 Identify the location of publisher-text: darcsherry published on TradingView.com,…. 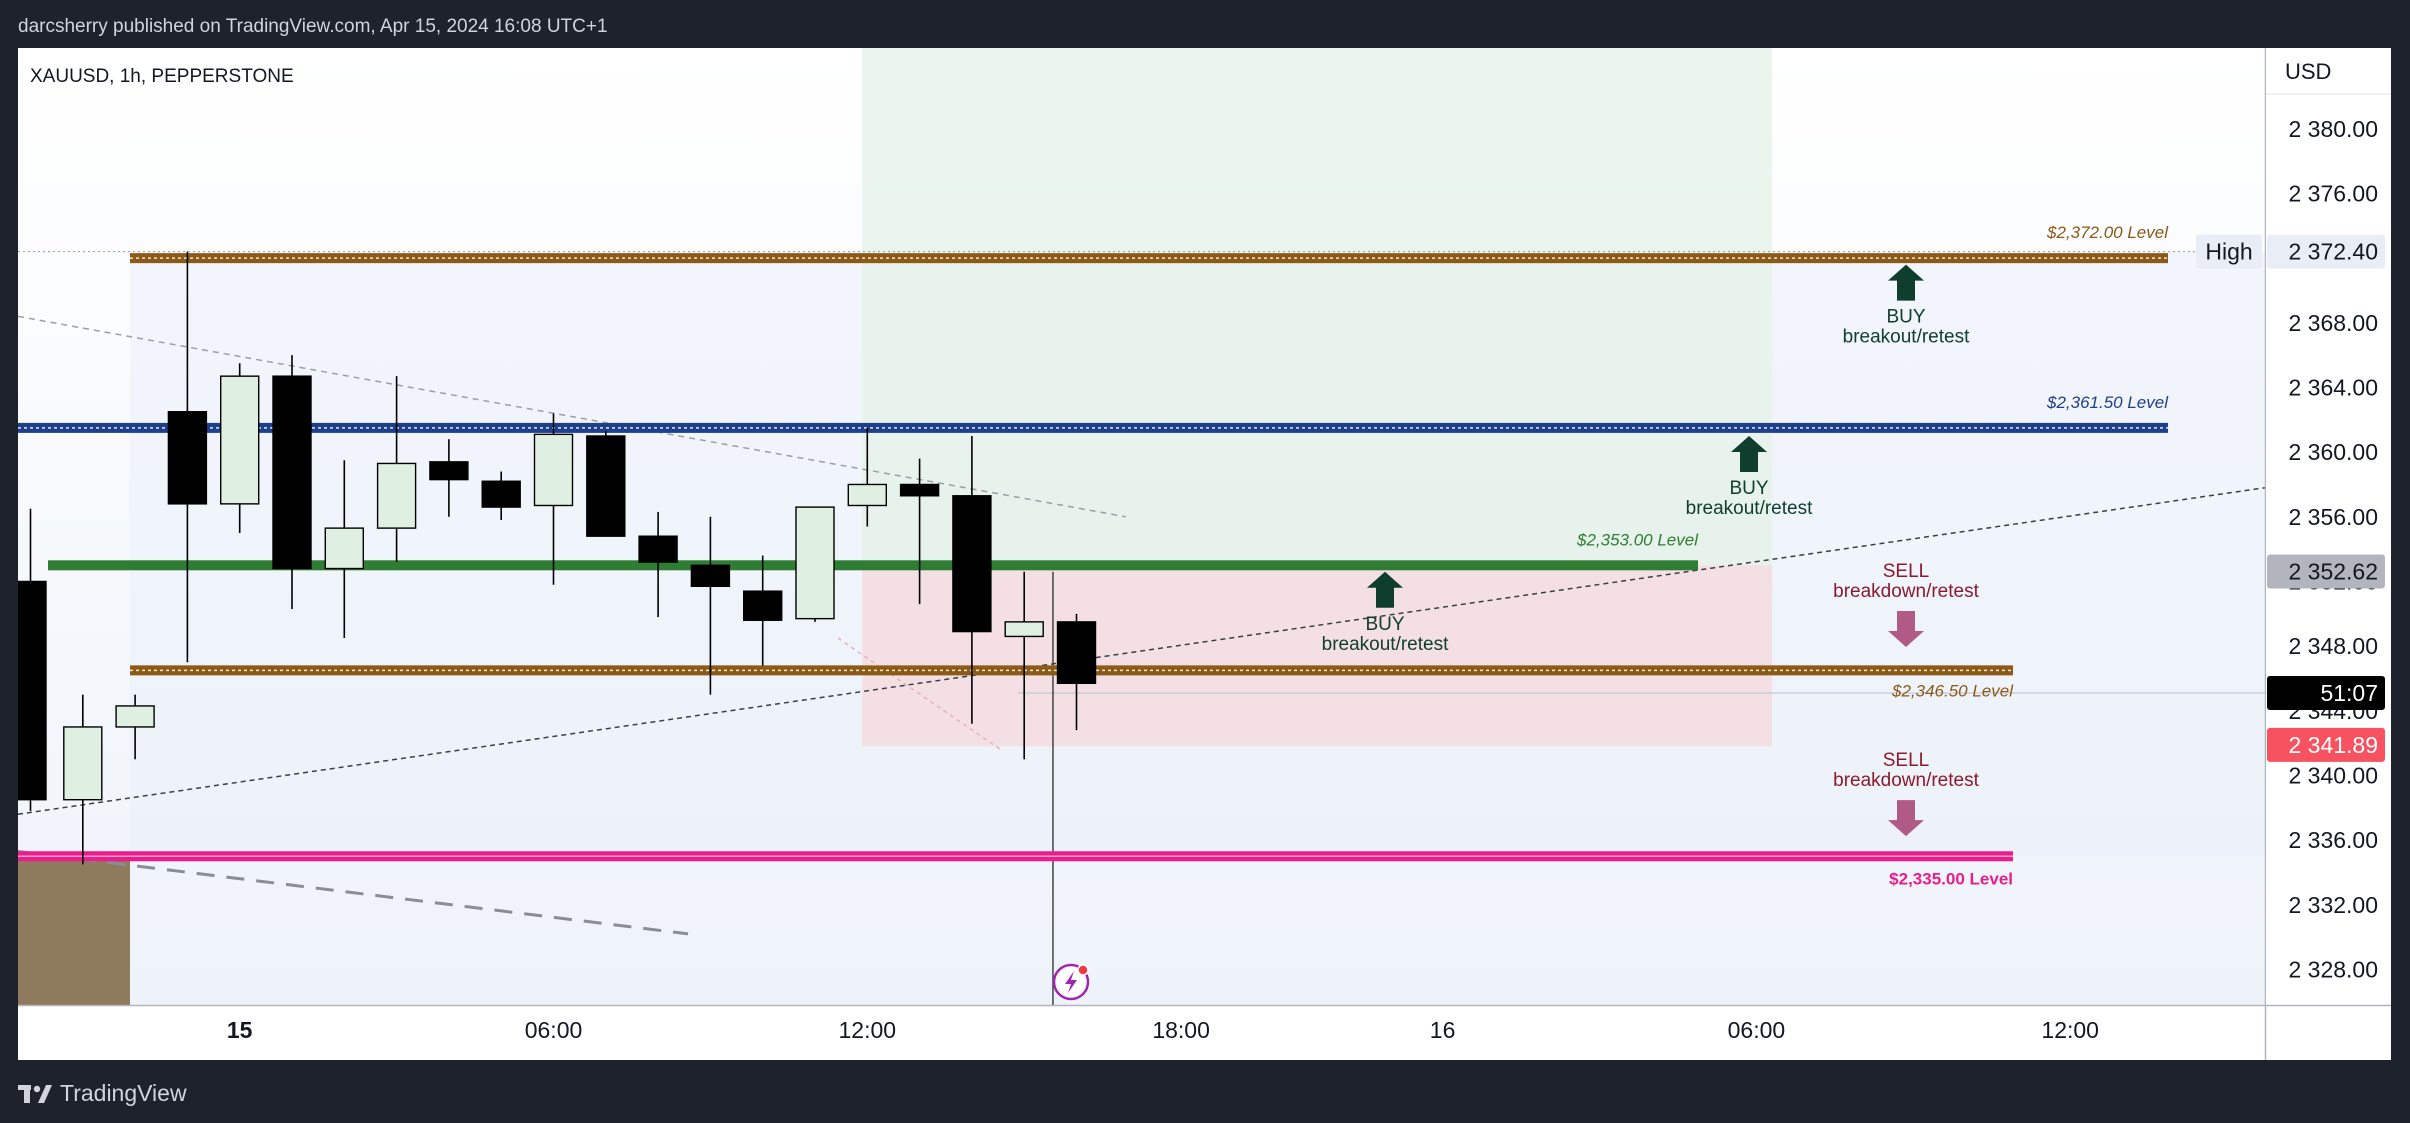
(313, 26).